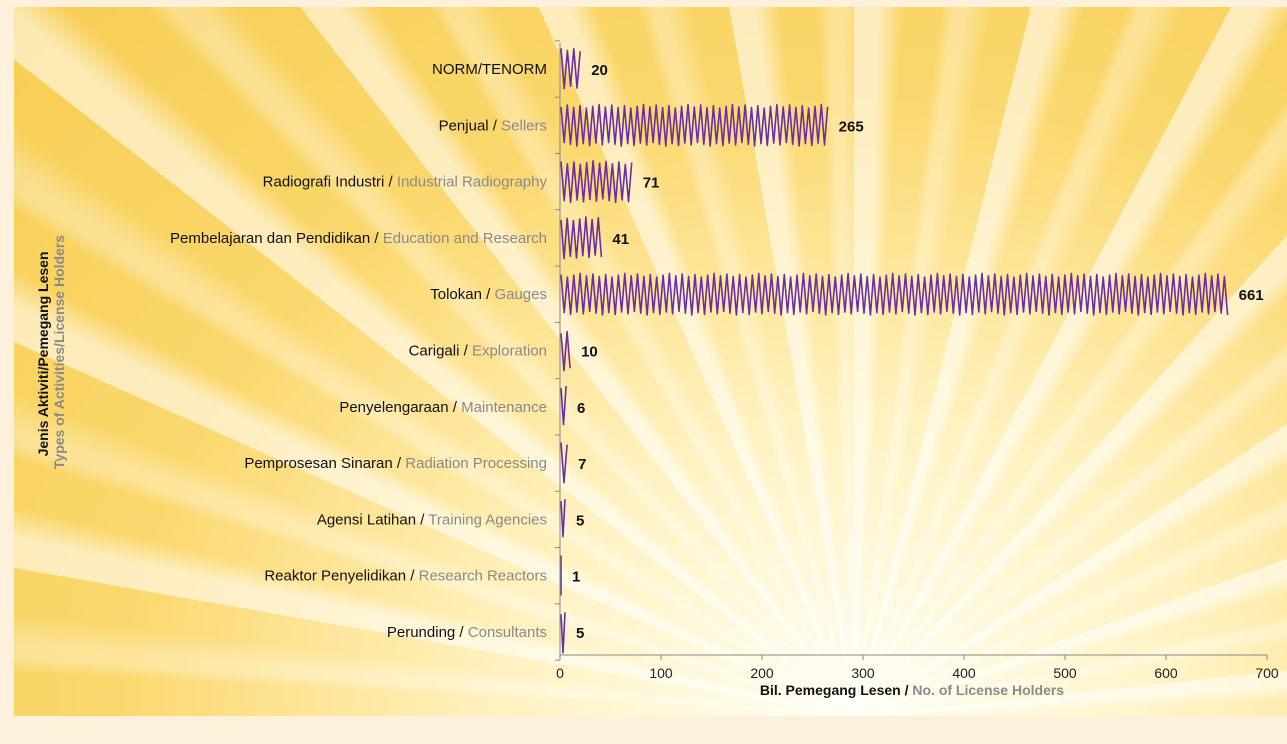  I want to click on value-label: 7, so click(582, 464).